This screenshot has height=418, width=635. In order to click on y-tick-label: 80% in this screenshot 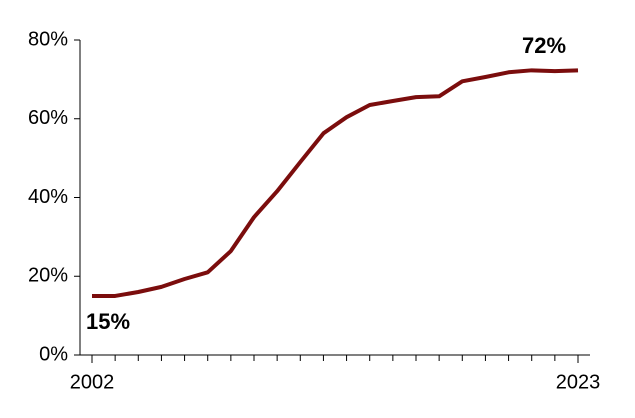, I will do `click(48, 39)`.